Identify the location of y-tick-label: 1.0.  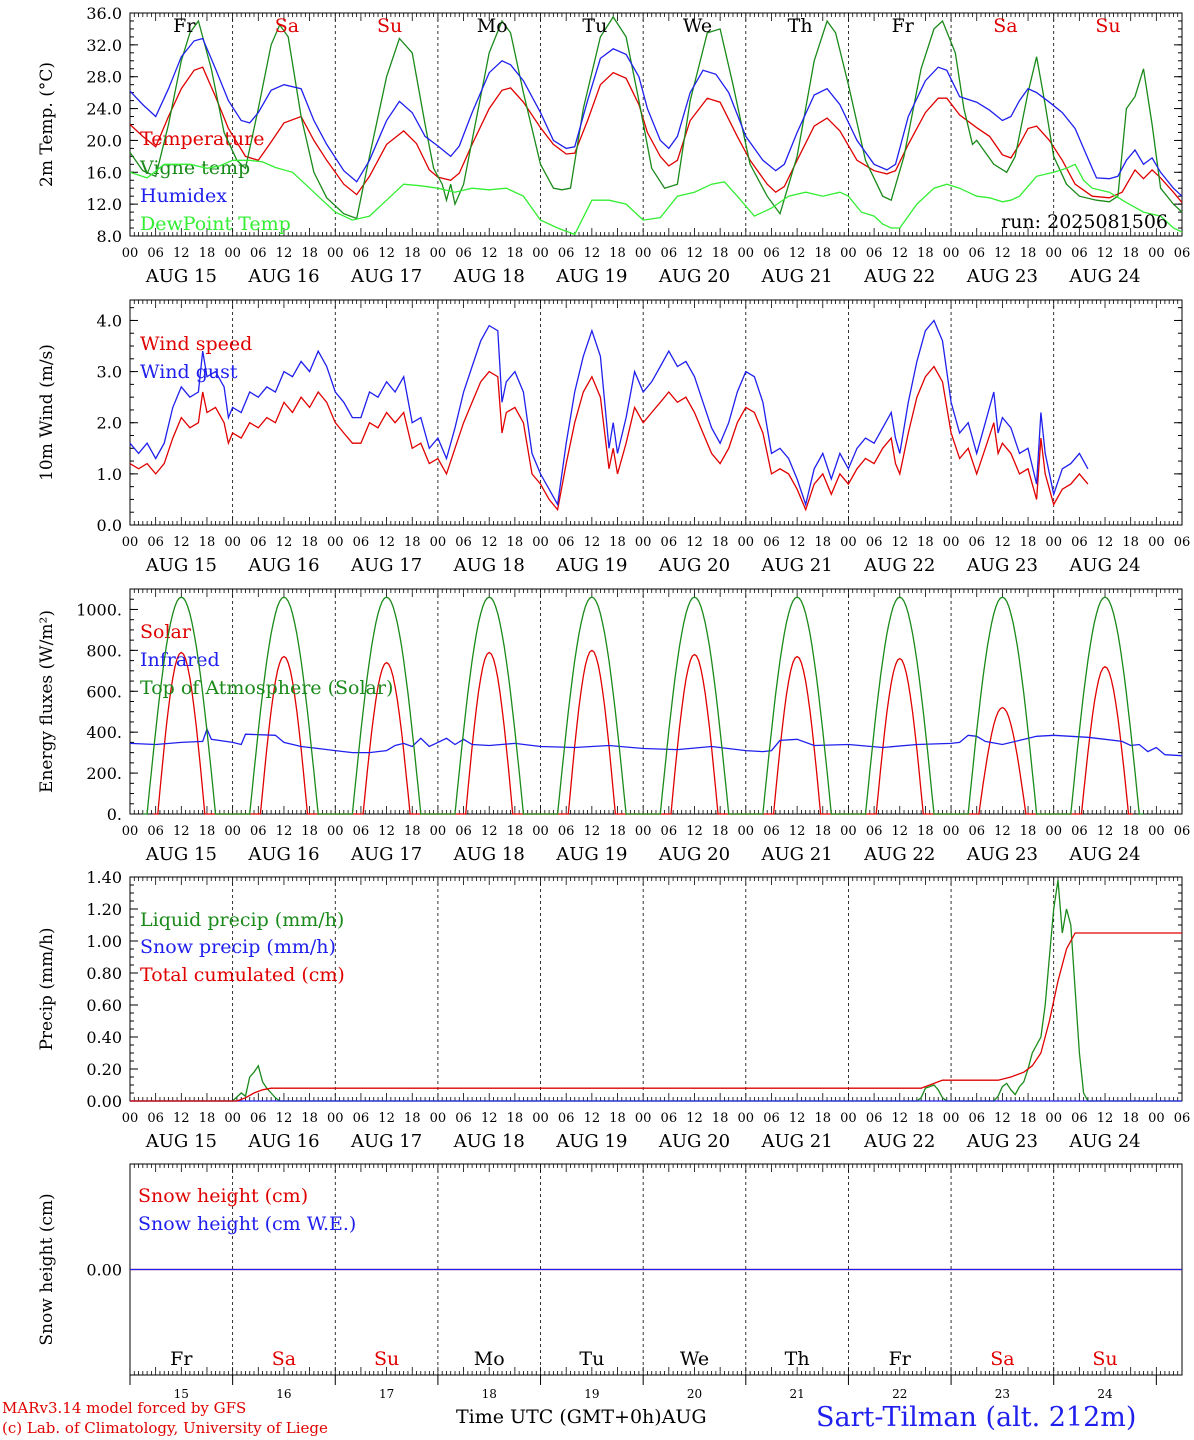
(109, 474).